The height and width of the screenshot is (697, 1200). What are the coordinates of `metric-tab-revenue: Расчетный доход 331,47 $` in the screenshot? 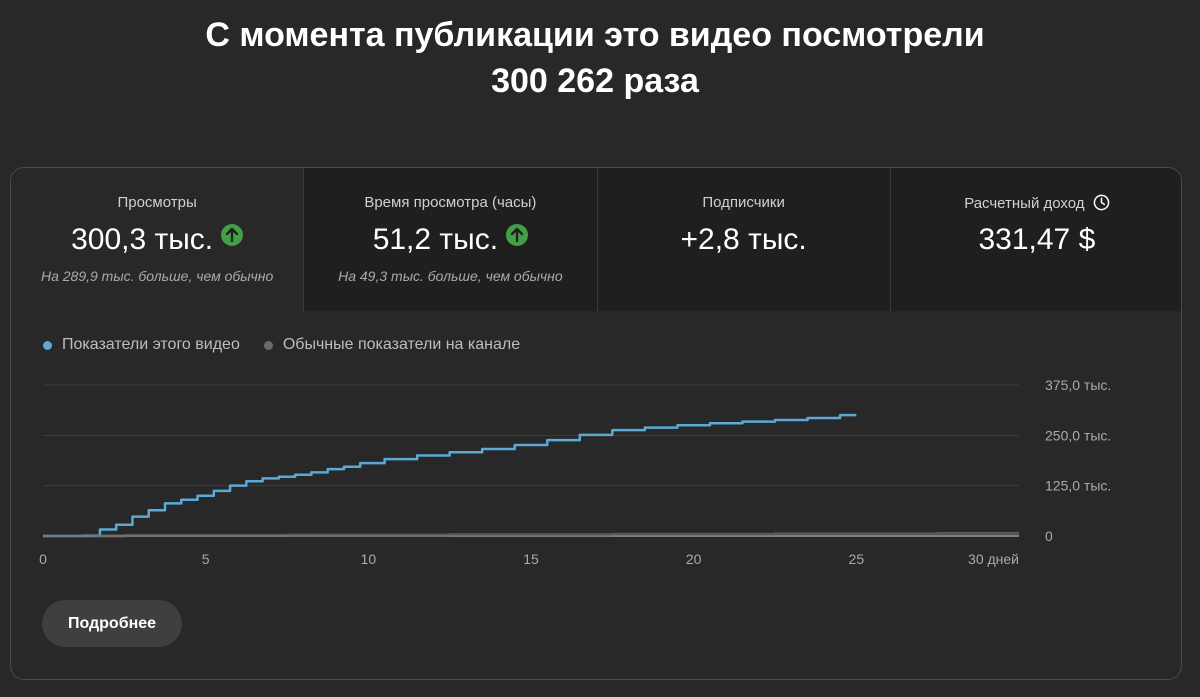 It's located at (1035, 239).